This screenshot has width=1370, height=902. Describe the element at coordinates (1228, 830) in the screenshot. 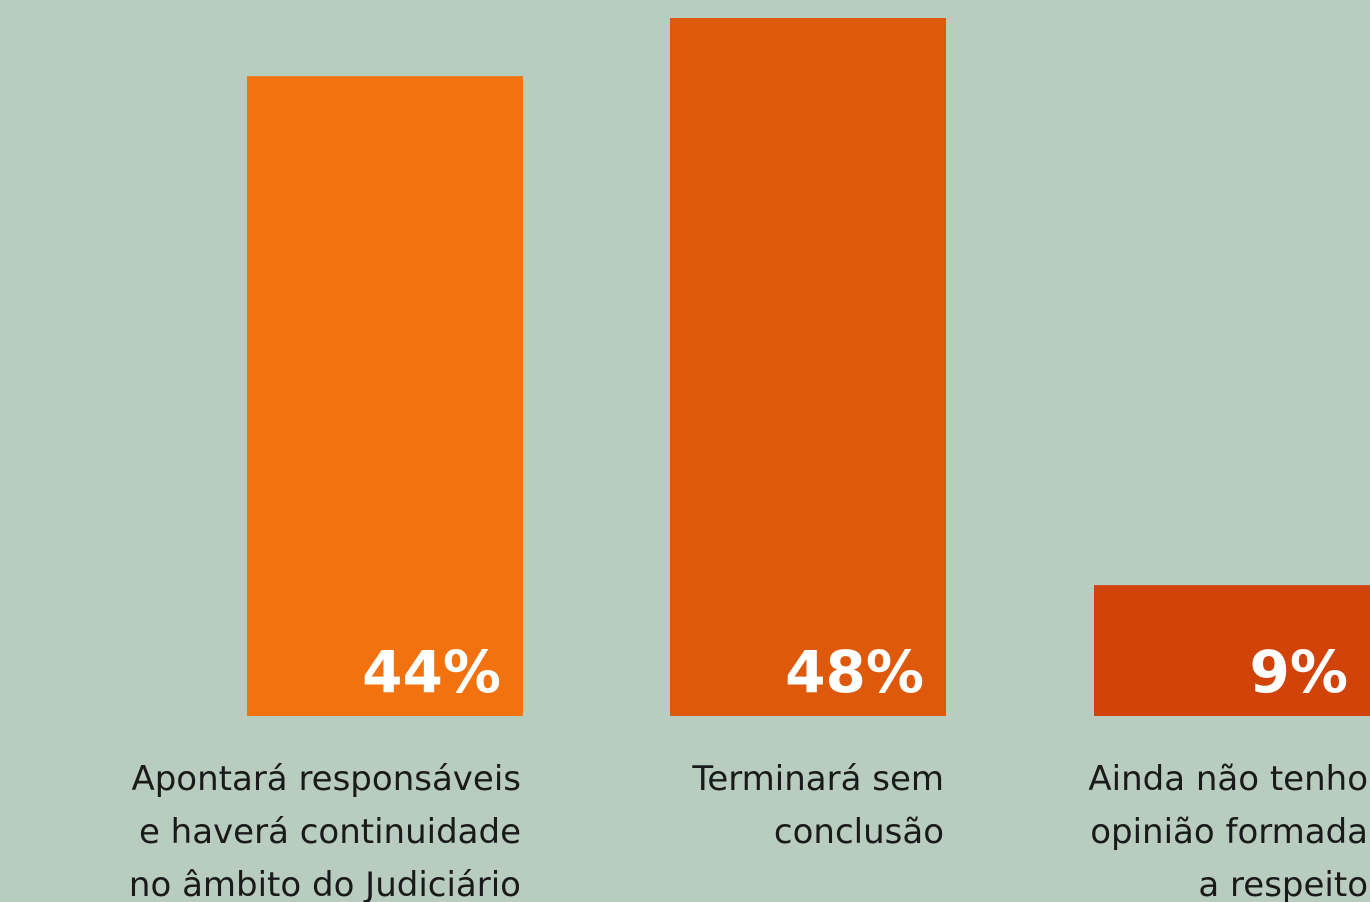

I see `category-label: Ainda não tenho opinião formada a respeito` at that location.